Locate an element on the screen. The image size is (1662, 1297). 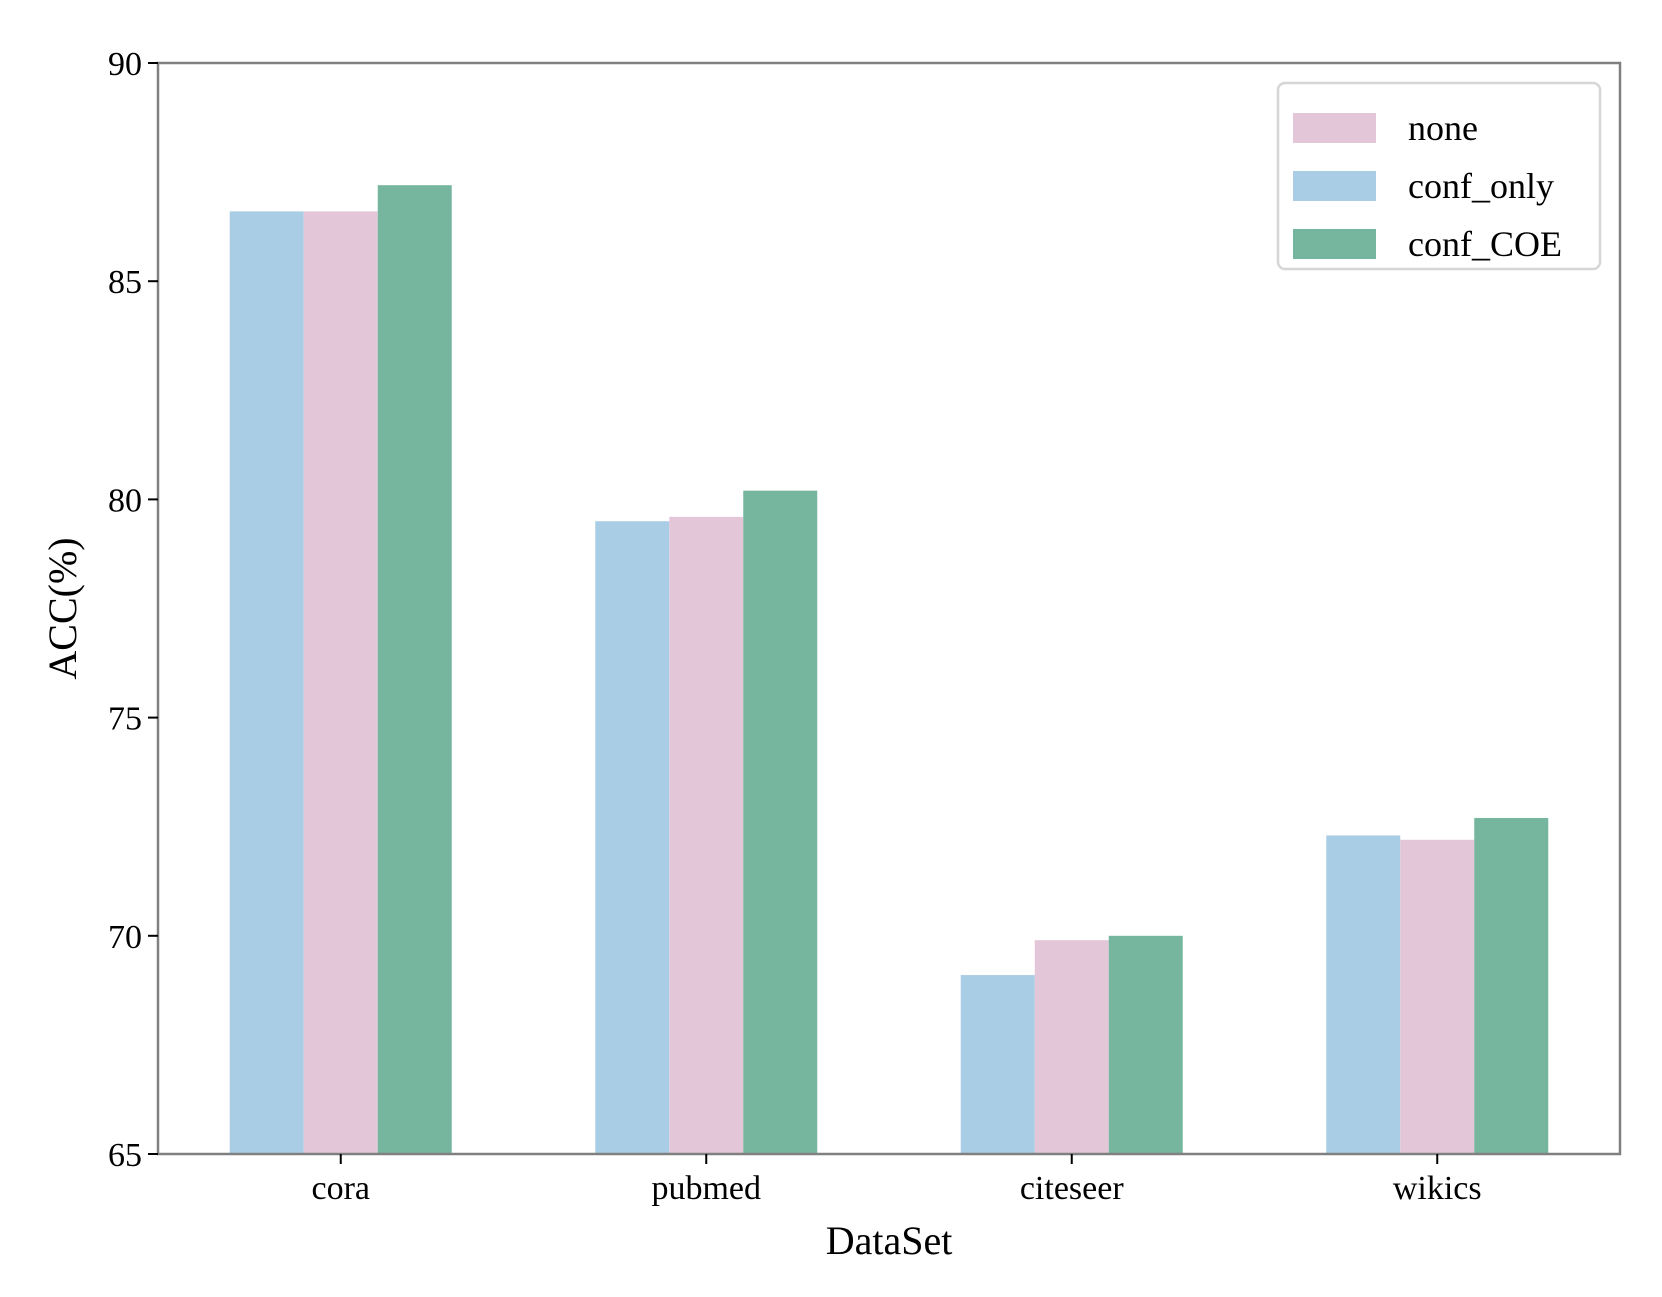
bar-none-wikics is located at coordinates (1437, 996).